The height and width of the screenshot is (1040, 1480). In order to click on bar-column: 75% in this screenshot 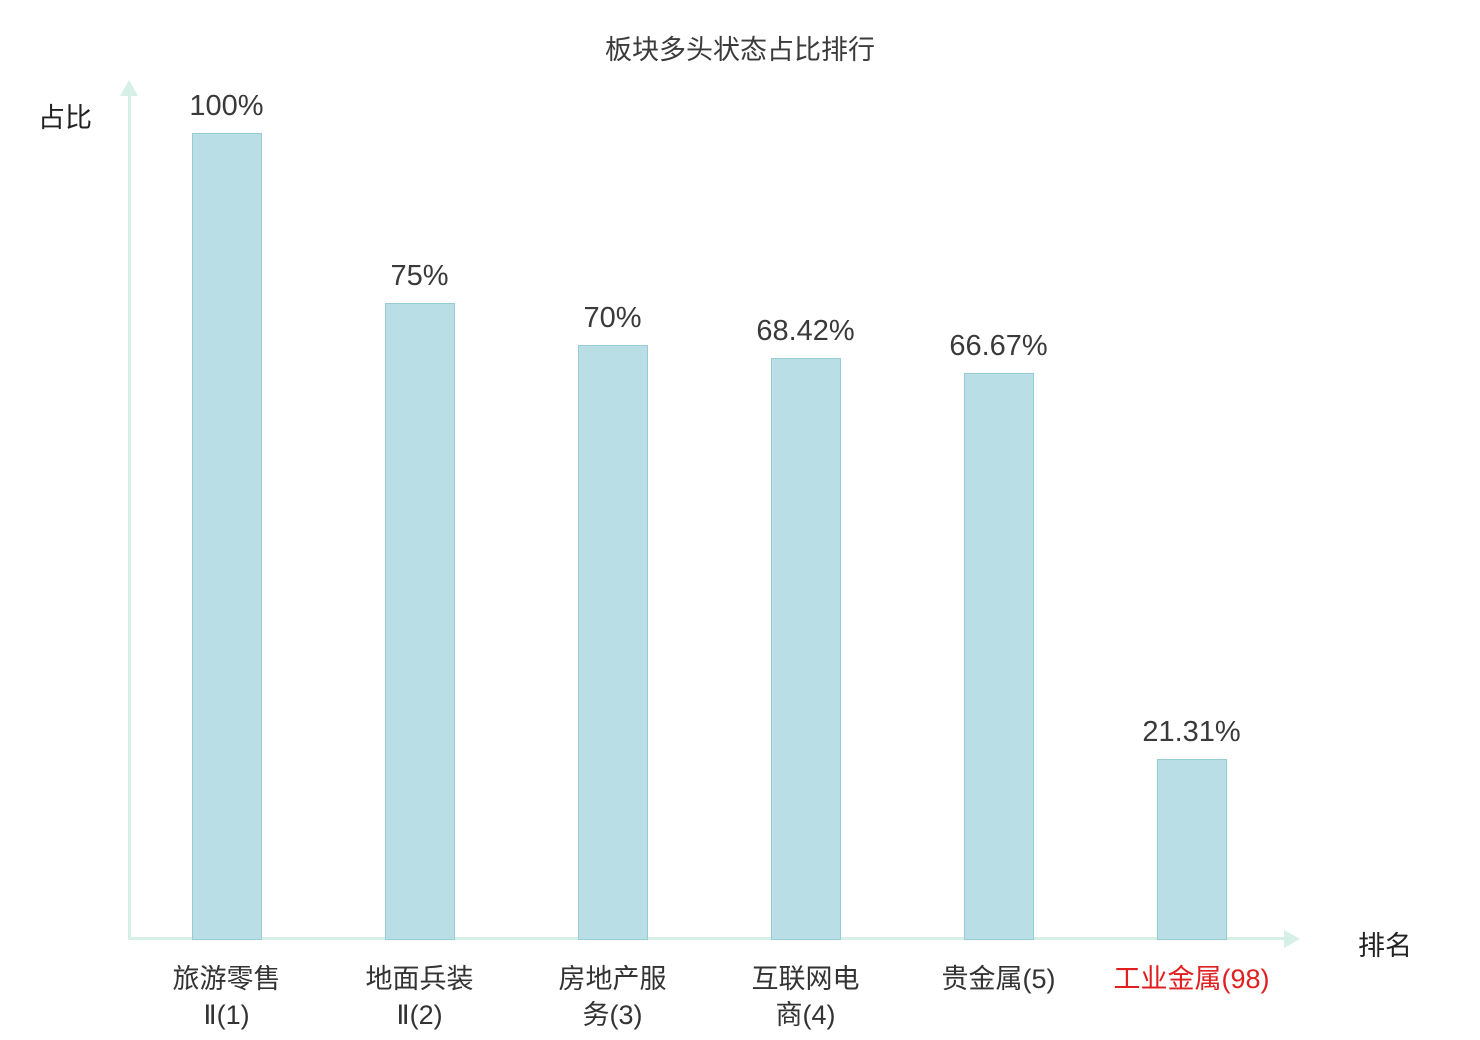, I will do `click(419, 515)`.